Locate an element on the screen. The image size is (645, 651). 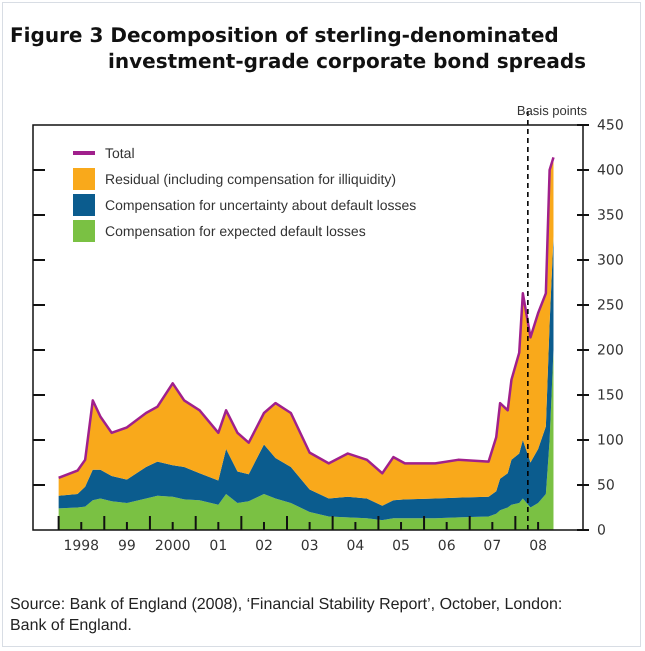
x-tick-label: 07 is located at coordinates (492, 546).